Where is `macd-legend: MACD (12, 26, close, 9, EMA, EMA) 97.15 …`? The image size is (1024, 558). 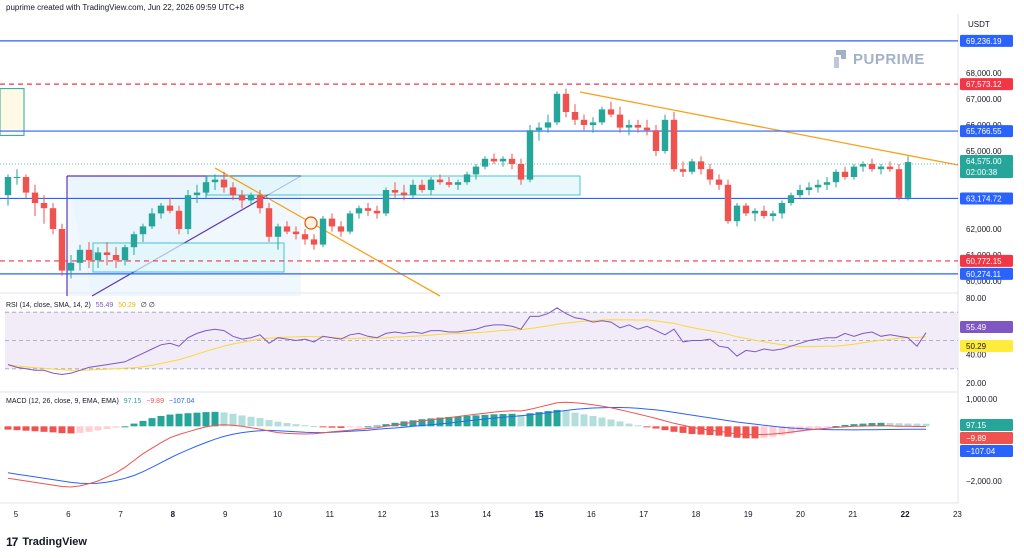
macd-legend: MACD (12, 26, close, 9, EMA, EMA) 97.15 … is located at coordinates (100, 401).